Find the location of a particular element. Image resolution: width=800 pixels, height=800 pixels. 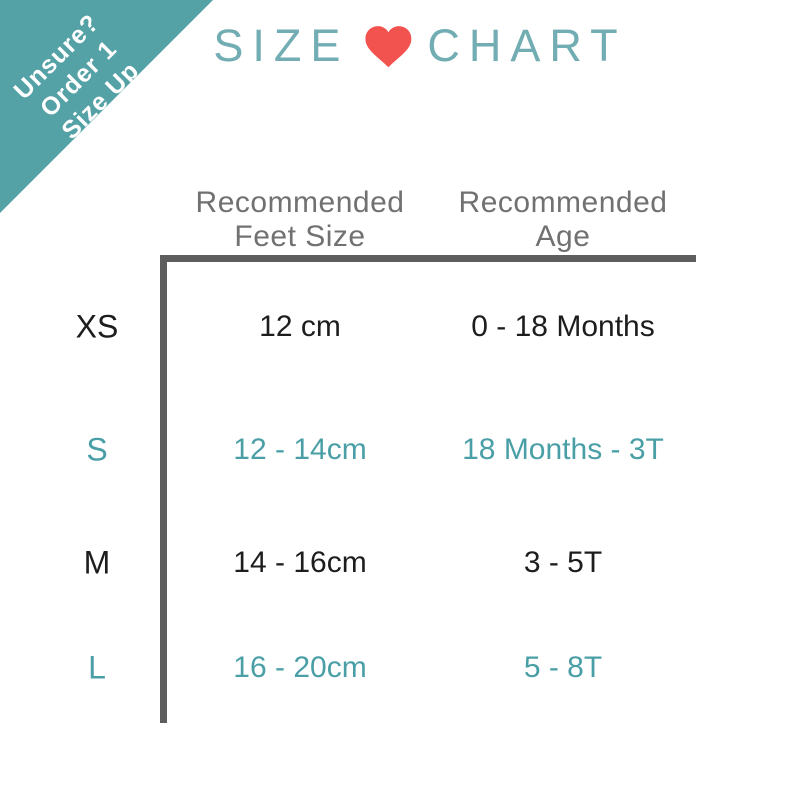

feet-value: 14 - 16cm is located at coordinates (300, 562).